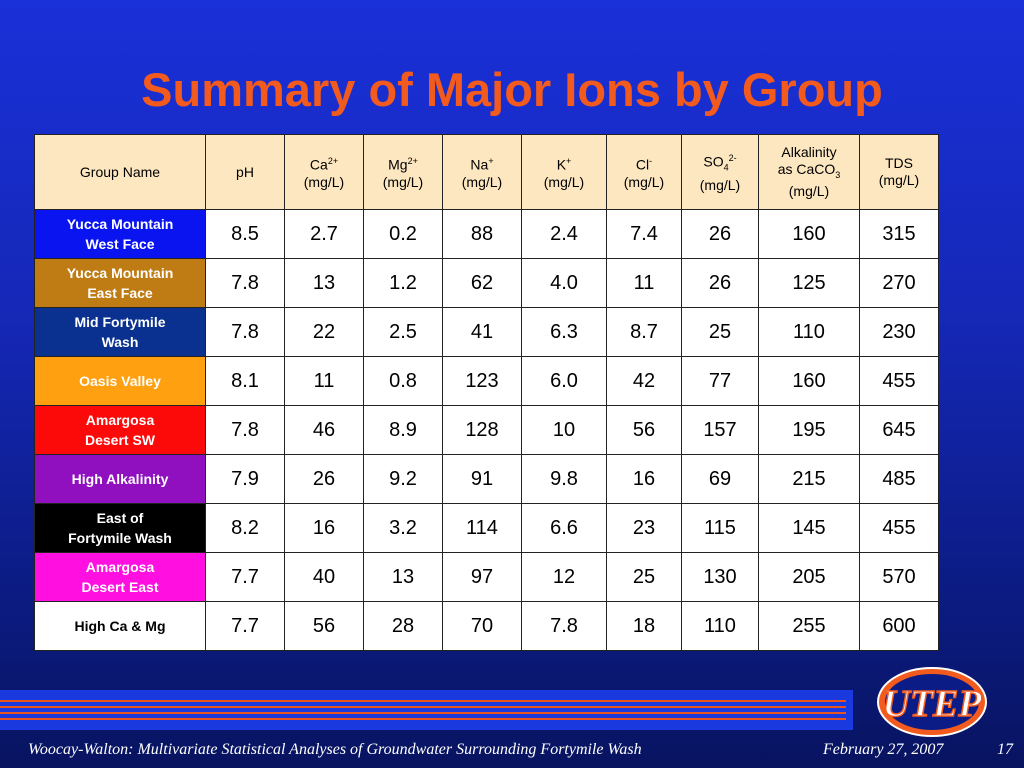  Describe the element at coordinates (720, 577) in the screenshot. I see `so4-value-cell: 130` at that location.